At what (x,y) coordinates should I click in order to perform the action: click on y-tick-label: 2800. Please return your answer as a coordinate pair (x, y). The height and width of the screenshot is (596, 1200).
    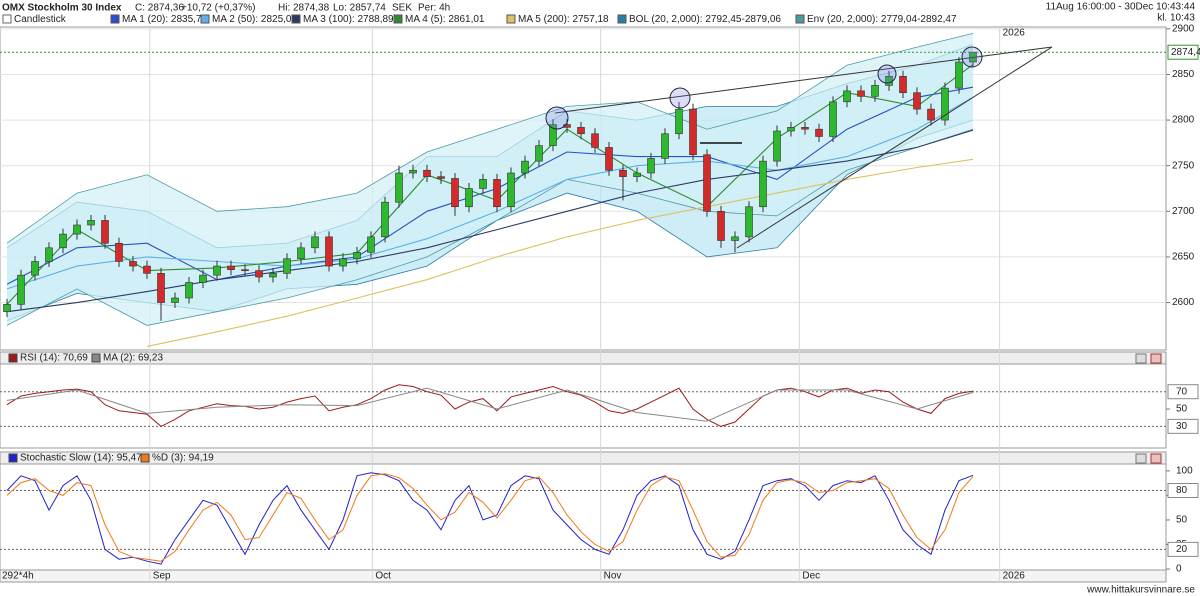
    Looking at the image, I should click on (1183, 120).